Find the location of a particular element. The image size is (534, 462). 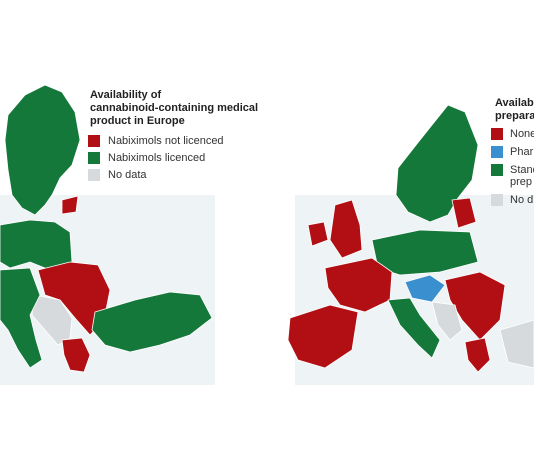

legend-label: Phar is located at coordinates (522, 152).